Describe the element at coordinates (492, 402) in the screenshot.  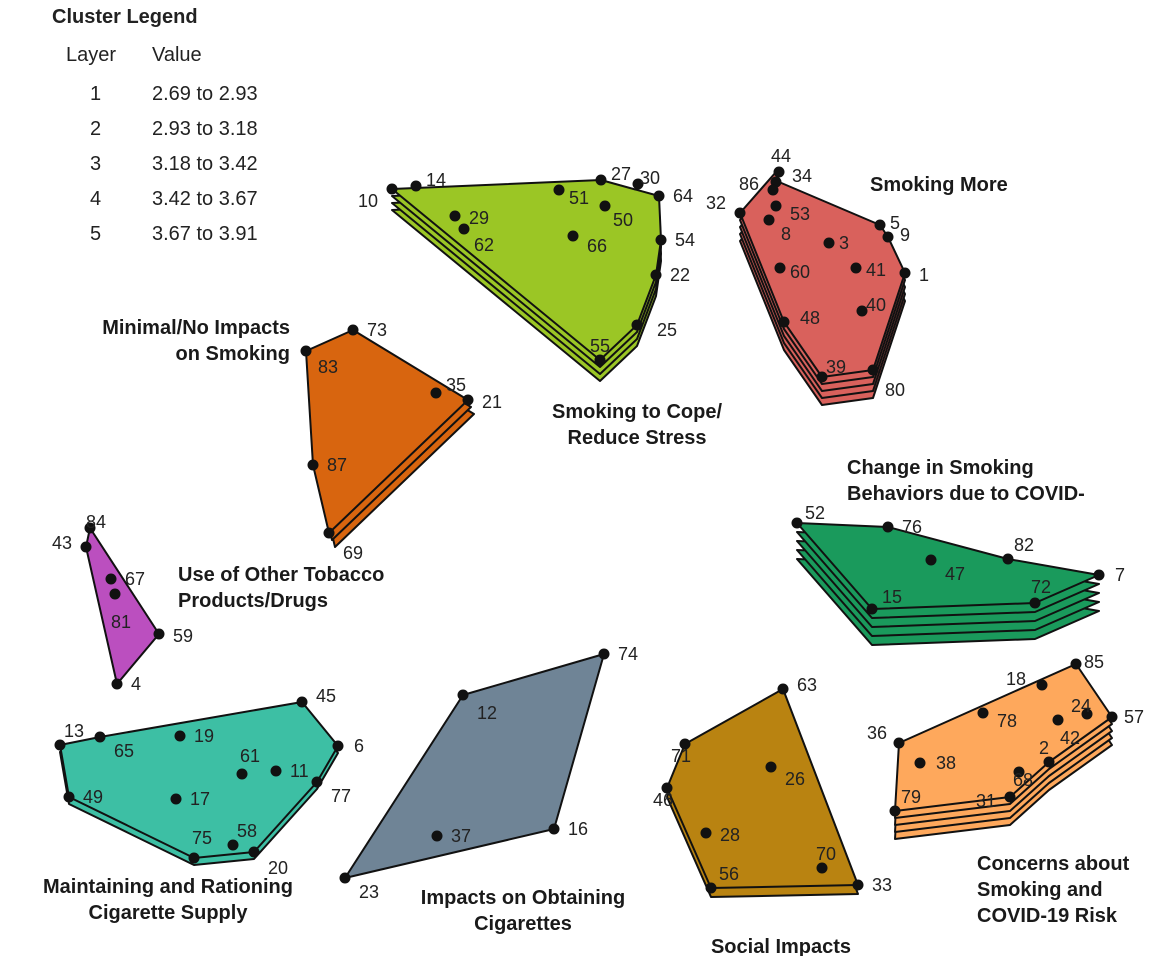
I see `point-label: 21` at that location.